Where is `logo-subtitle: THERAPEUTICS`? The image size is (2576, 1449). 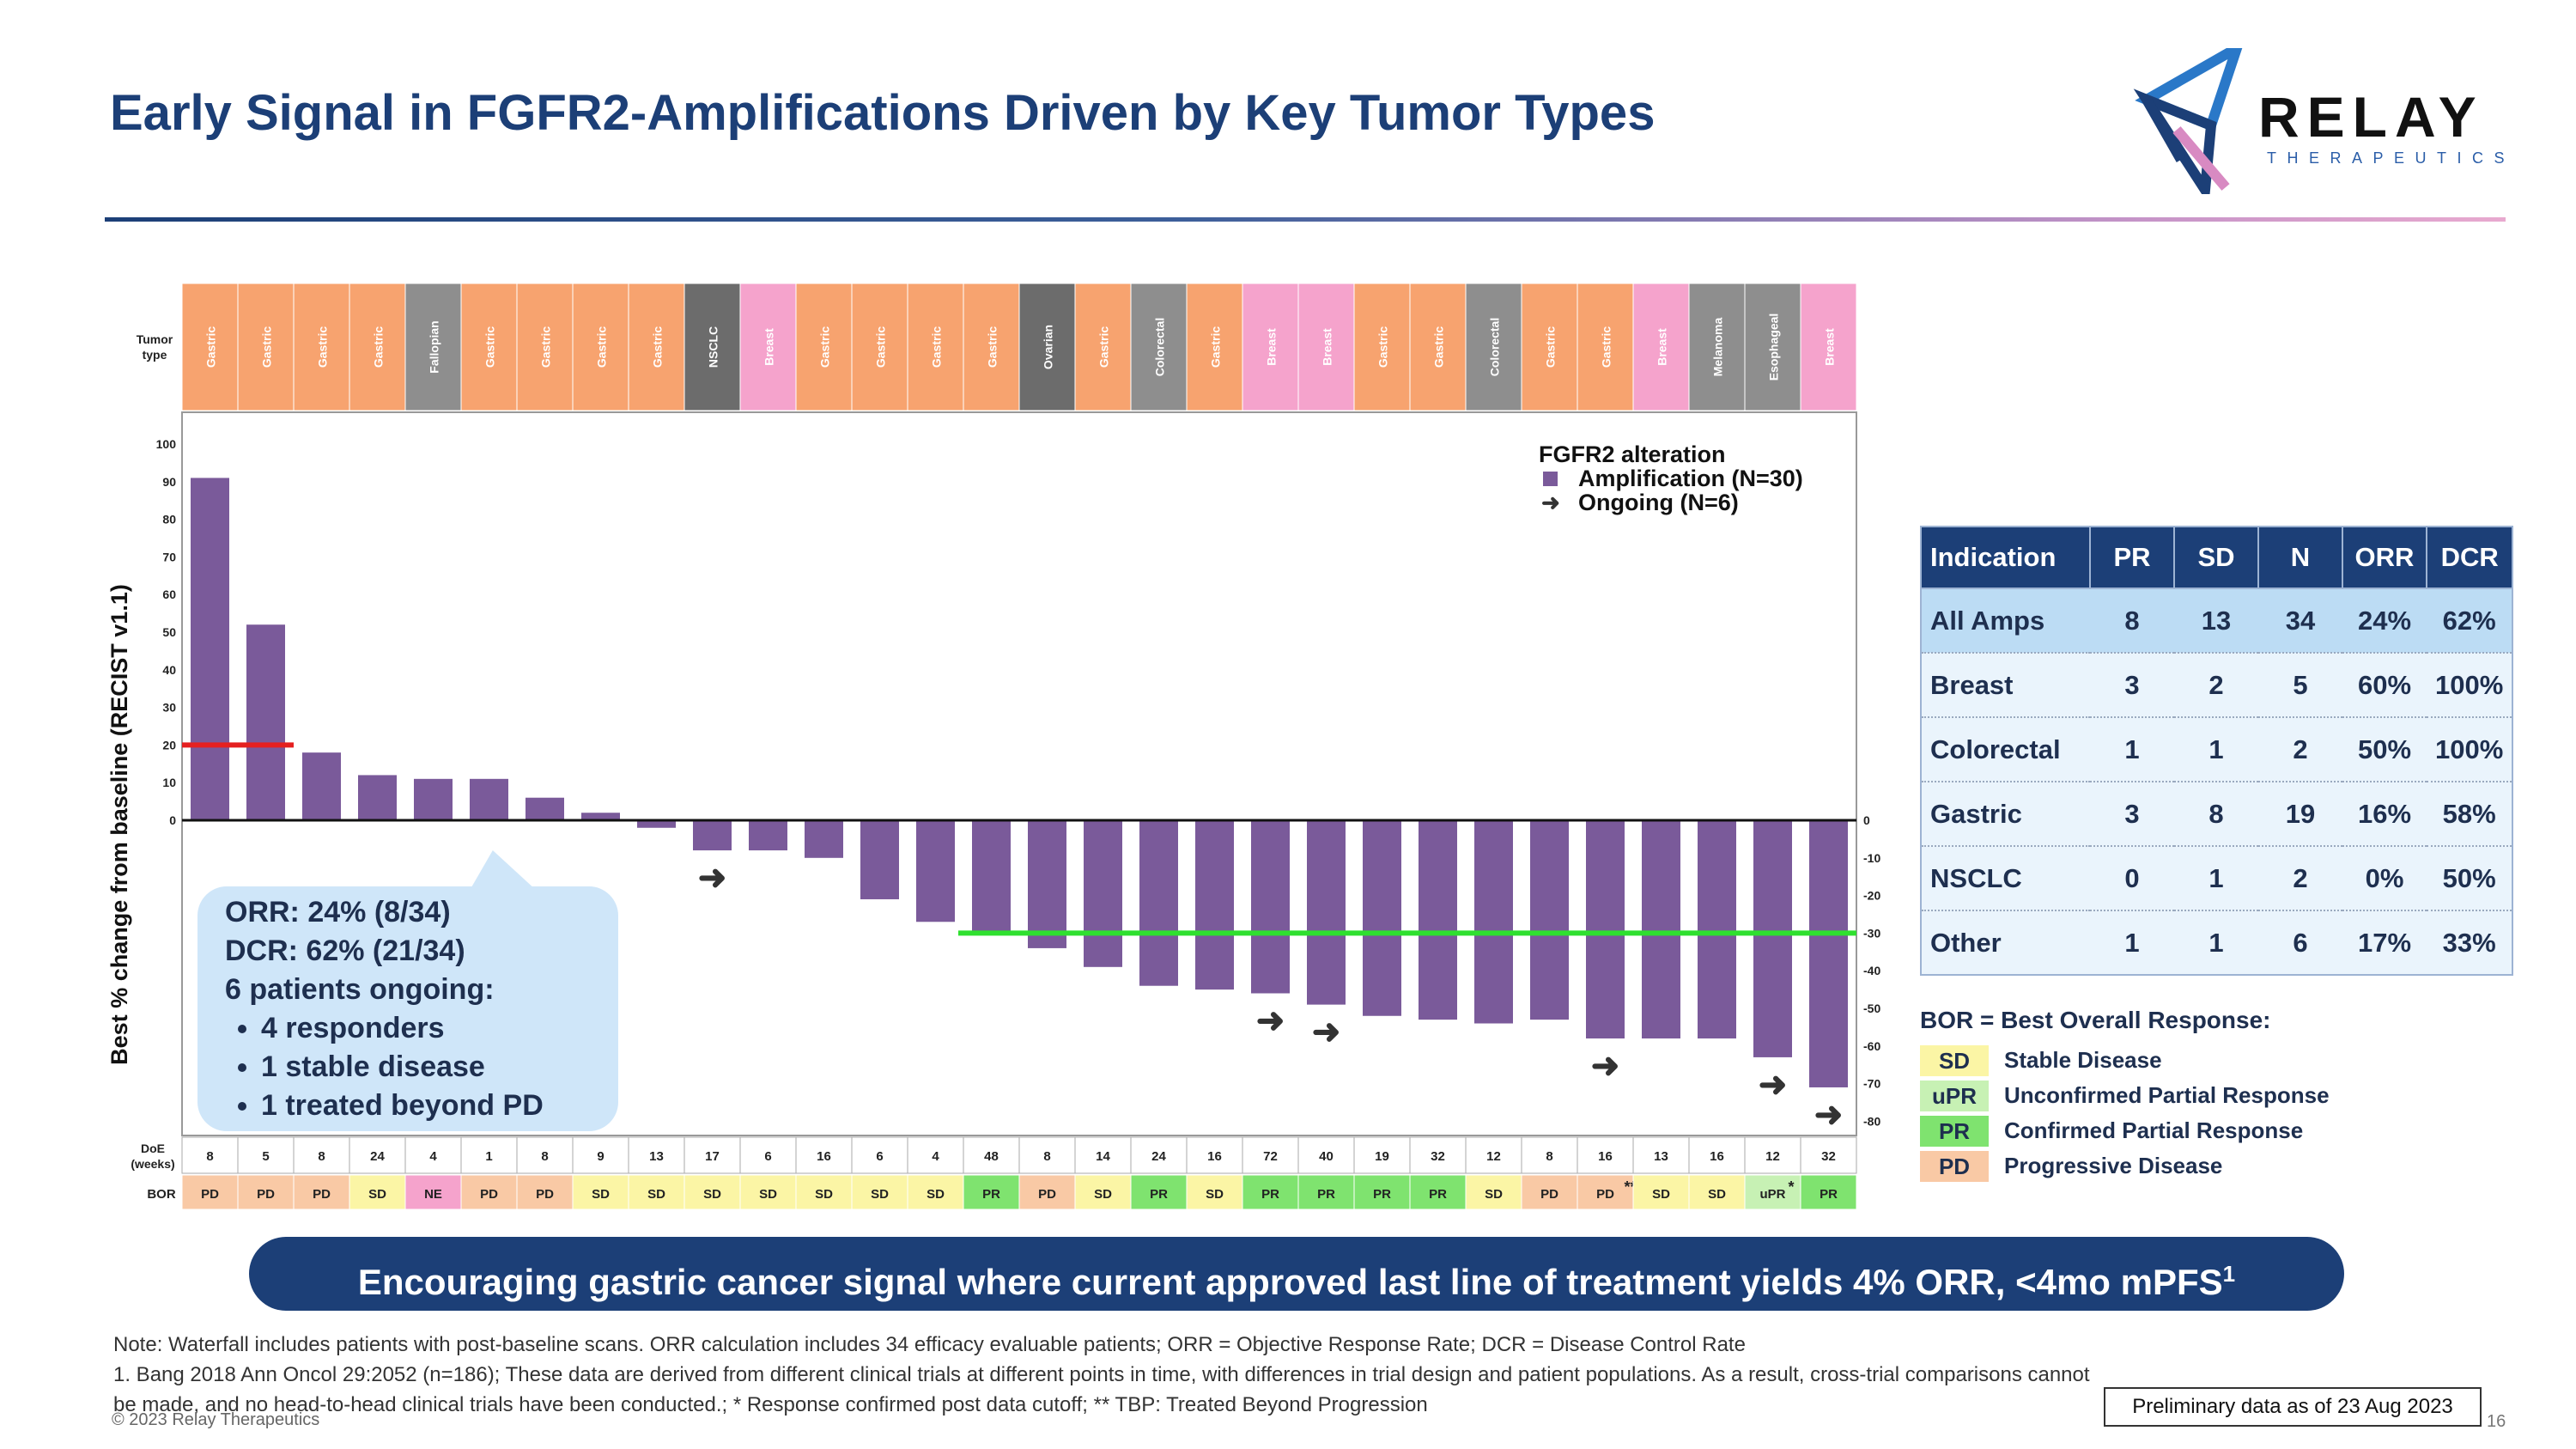 logo-subtitle: THERAPEUTICS is located at coordinates (2391, 158).